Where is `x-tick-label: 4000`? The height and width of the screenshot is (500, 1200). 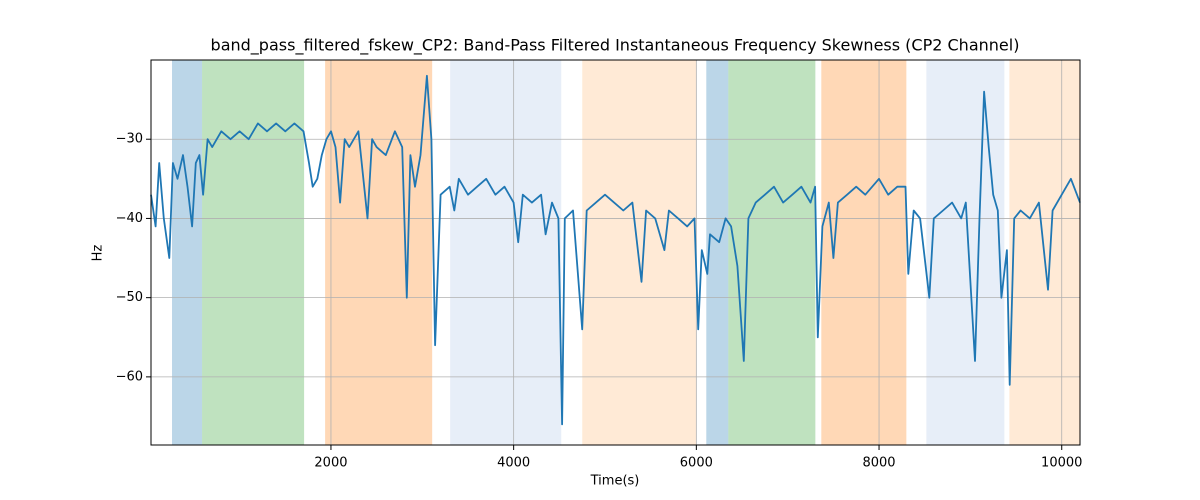 x-tick-label: 4000 is located at coordinates (513, 463).